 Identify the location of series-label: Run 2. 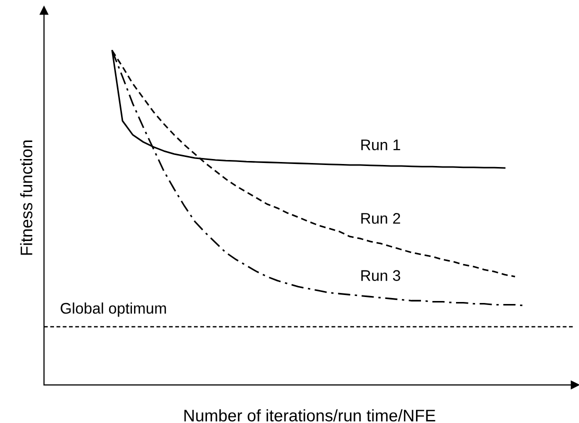
(380, 218).